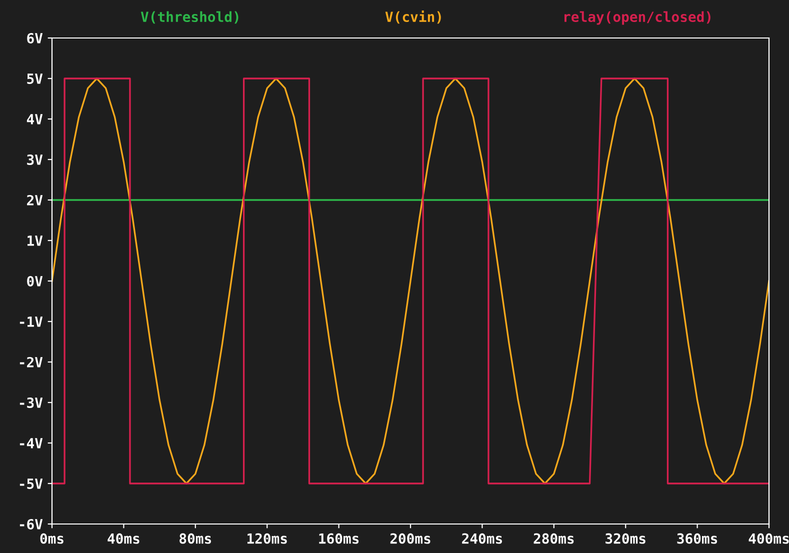 This screenshot has height=553, width=789. What do you see at coordinates (410, 538) in the screenshot?
I see `x-tick-label: 200ms` at bounding box center [410, 538].